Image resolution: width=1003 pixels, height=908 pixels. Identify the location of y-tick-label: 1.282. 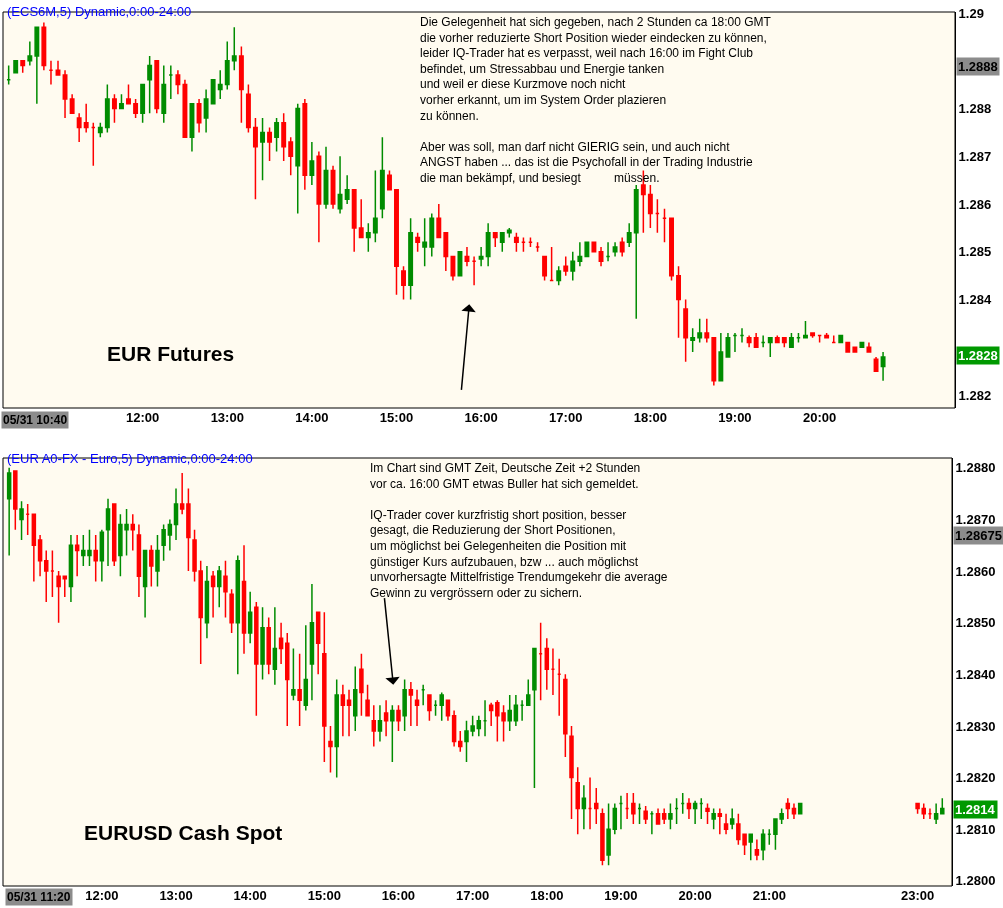
(975, 395).